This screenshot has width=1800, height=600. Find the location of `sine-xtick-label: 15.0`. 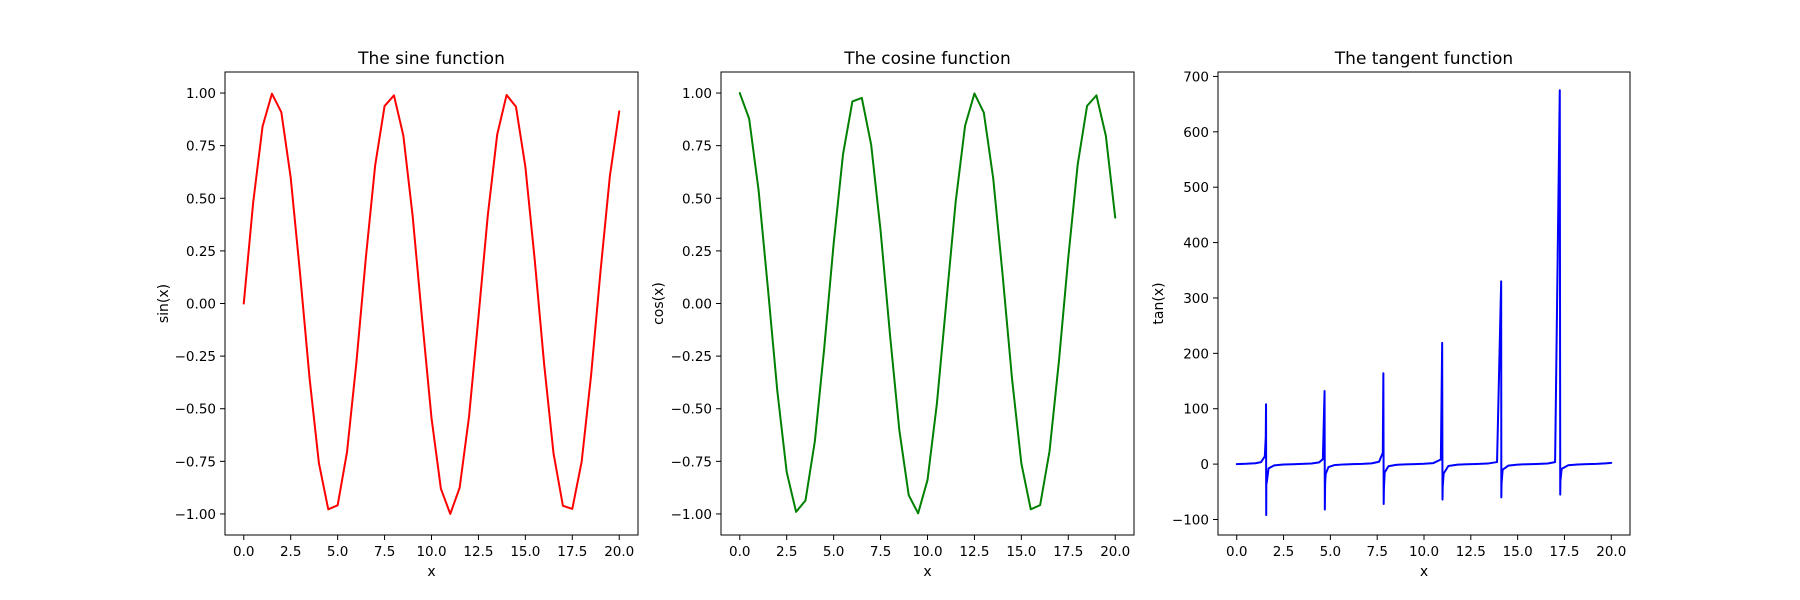

sine-xtick-label: 15.0 is located at coordinates (525, 552).